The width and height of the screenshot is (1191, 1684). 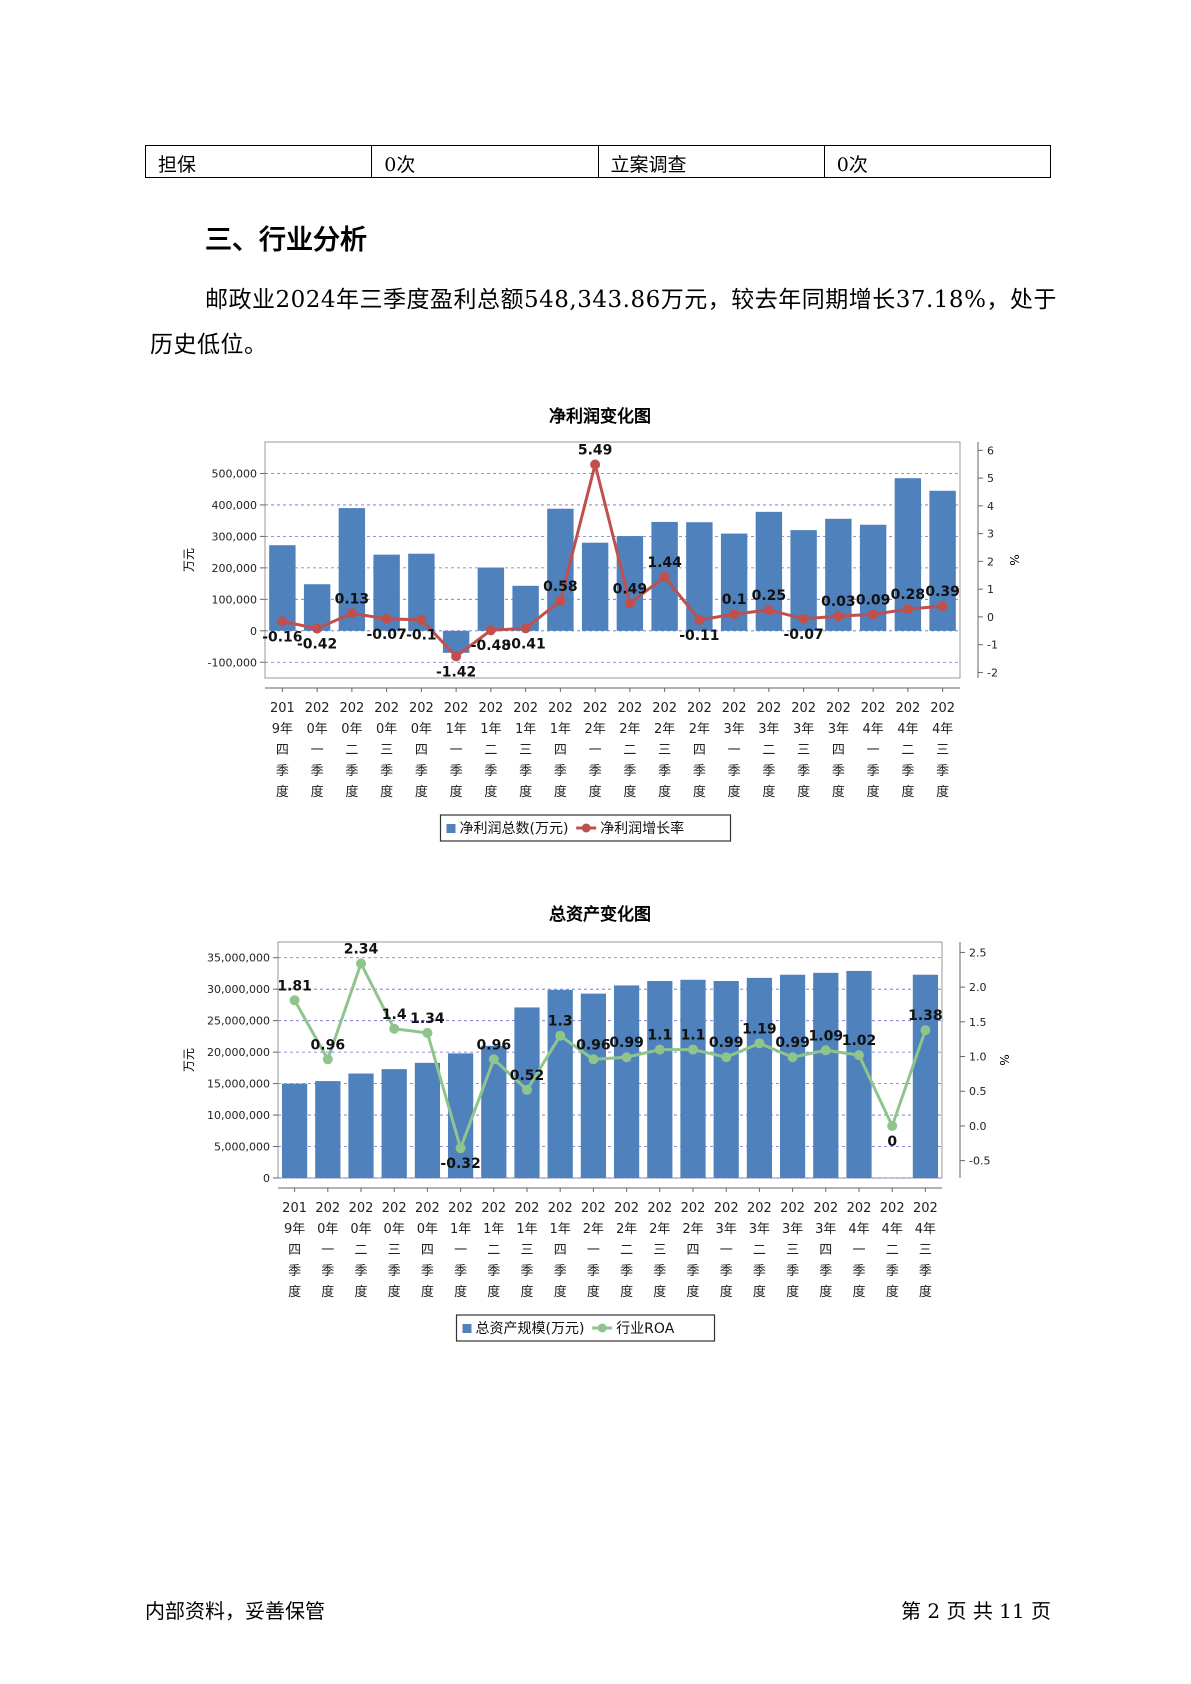 What do you see at coordinates (925, 1250) in the screenshot?
I see `x-tick-label: 三` at bounding box center [925, 1250].